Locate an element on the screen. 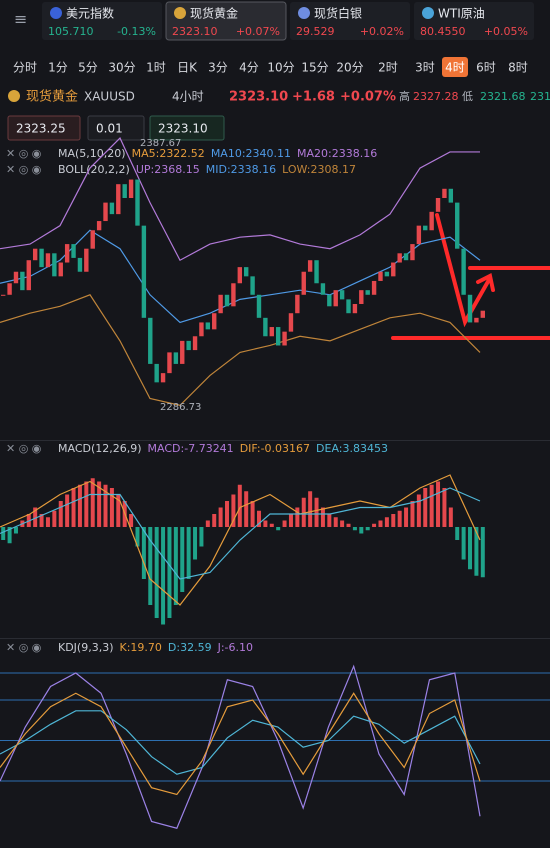  timeframe: 10分 is located at coordinates (280, 68).